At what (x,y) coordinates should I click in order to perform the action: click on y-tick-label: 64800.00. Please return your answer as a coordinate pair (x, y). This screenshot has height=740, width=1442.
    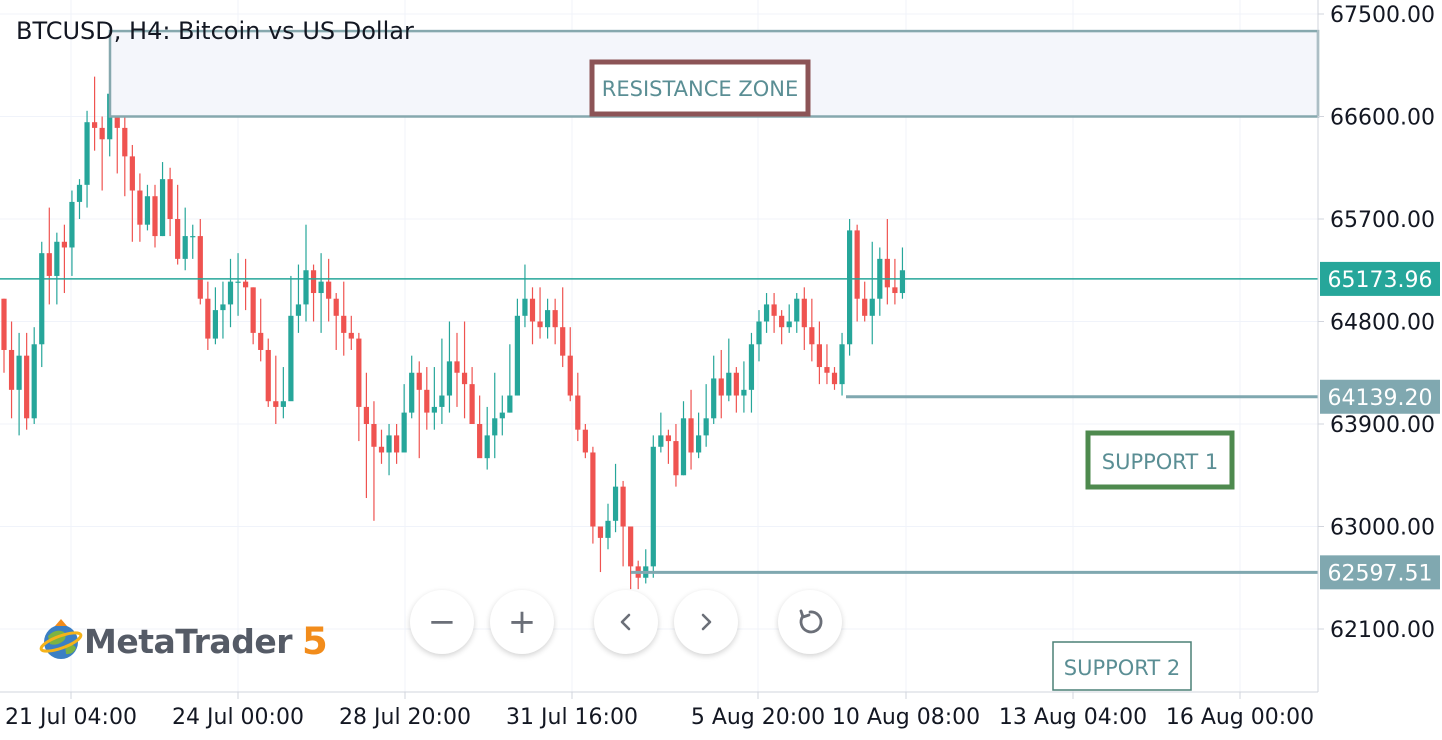
    Looking at the image, I should click on (1382, 323).